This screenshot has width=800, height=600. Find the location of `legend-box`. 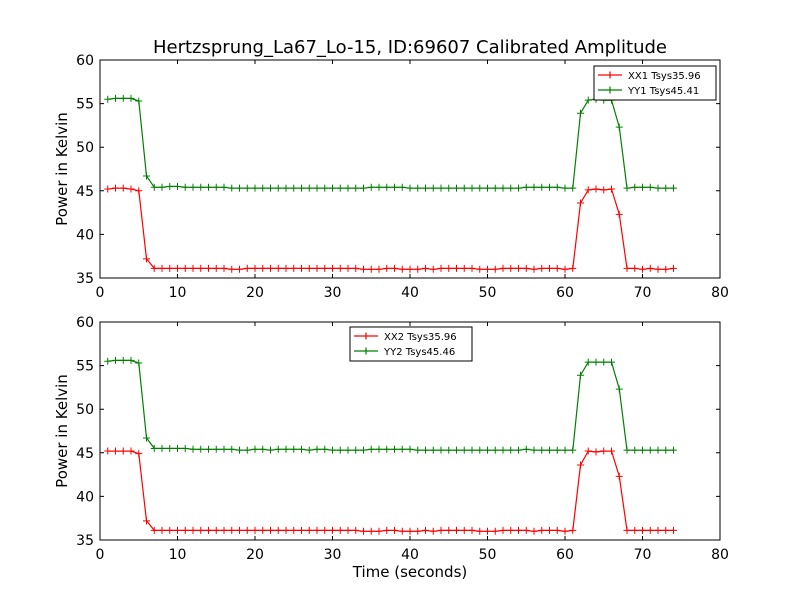

legend-box is located at coordinates (655, 83).